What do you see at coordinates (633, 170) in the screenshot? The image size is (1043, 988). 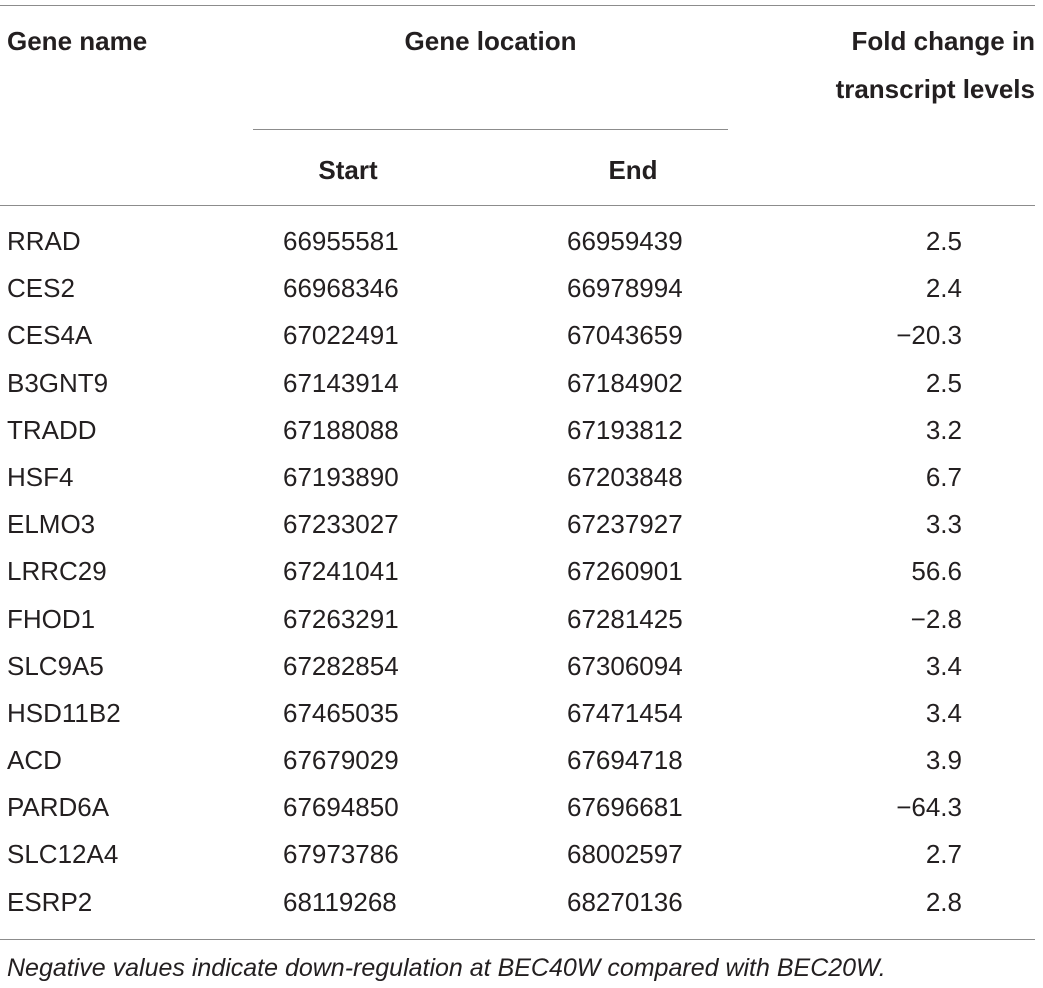 I see `header-end: End` at bounding box center [633, 170].